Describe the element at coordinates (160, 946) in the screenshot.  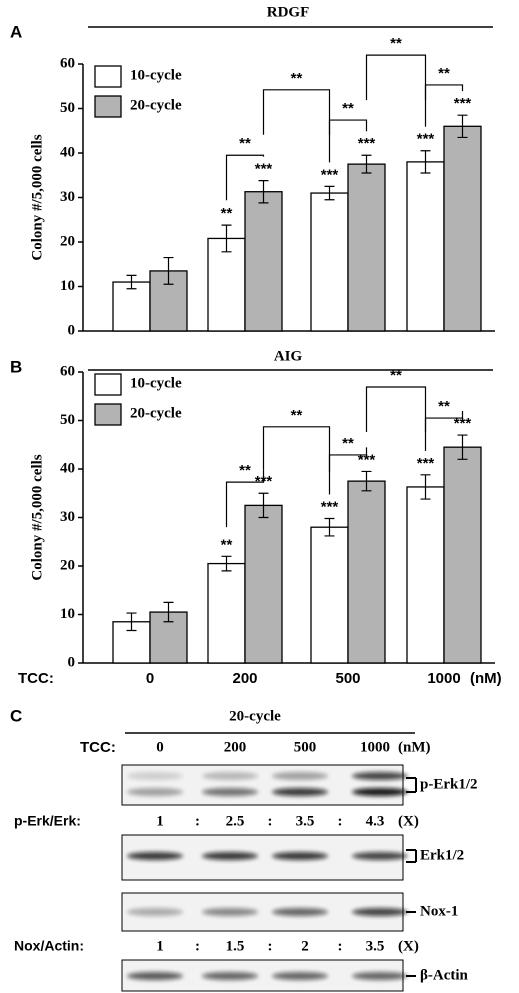
I see `ratio-value: 1` at that location.